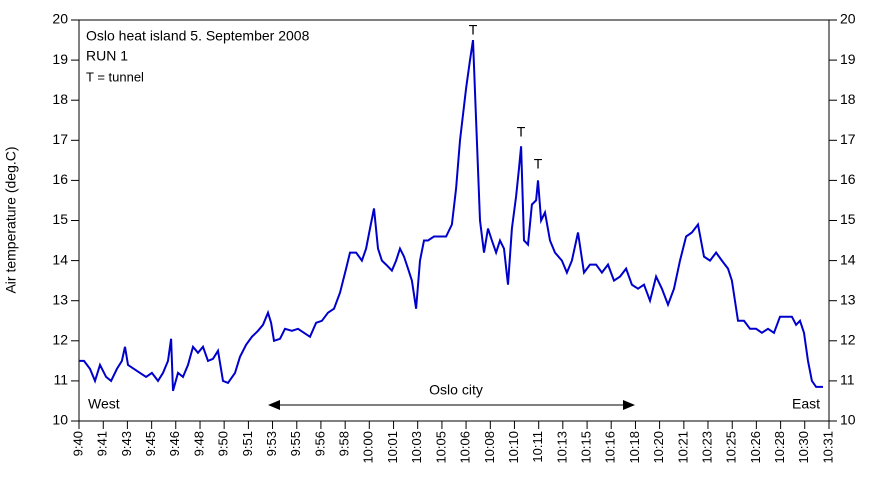  Describe the element at coordinates (102, 443) in the screenshot. I see `x-tick-label: 9:41` at that location.